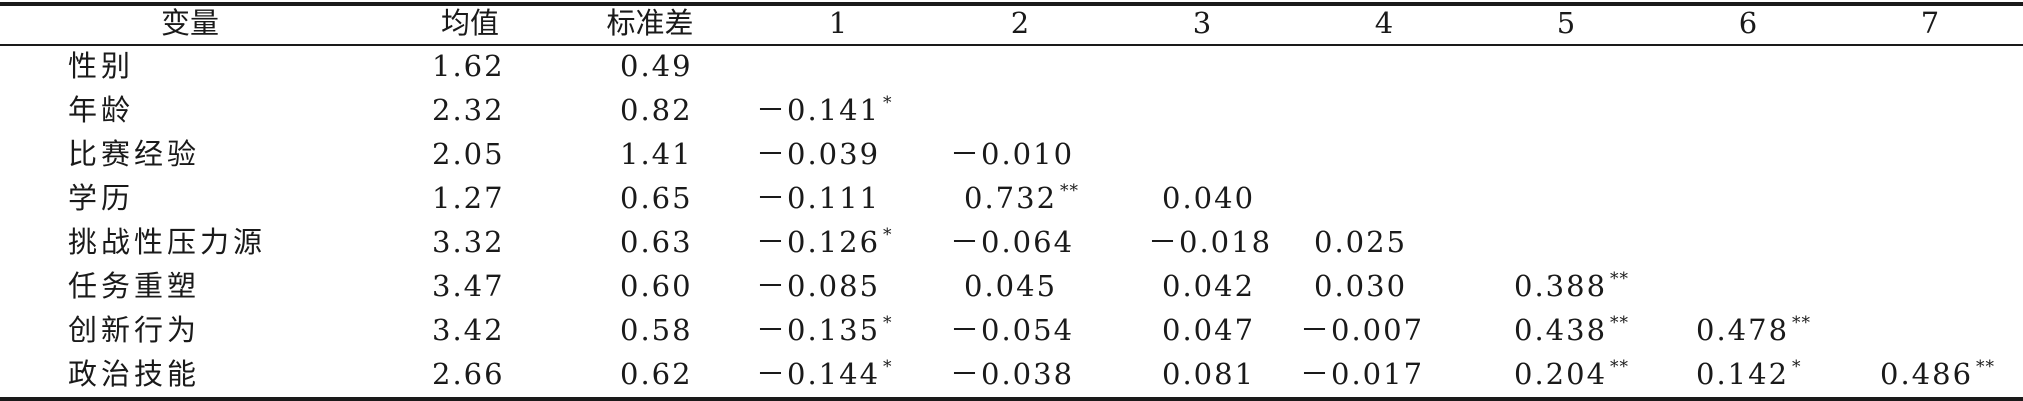 Image resolution: width=2023 pixels, height=401 pixels. What do you see at coordinates (656, 66) in the screenshot?
I see `sd-value: 0.49` at bounding box center [656, 66].